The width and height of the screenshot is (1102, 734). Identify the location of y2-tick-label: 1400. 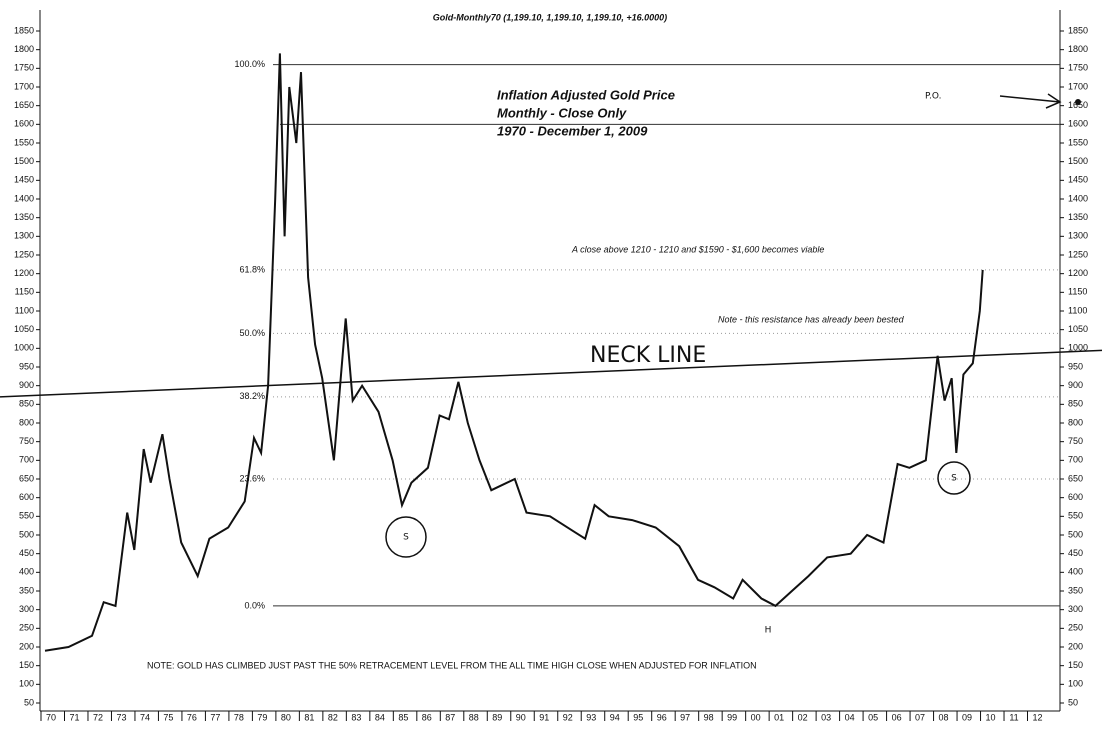
(1078, 198).